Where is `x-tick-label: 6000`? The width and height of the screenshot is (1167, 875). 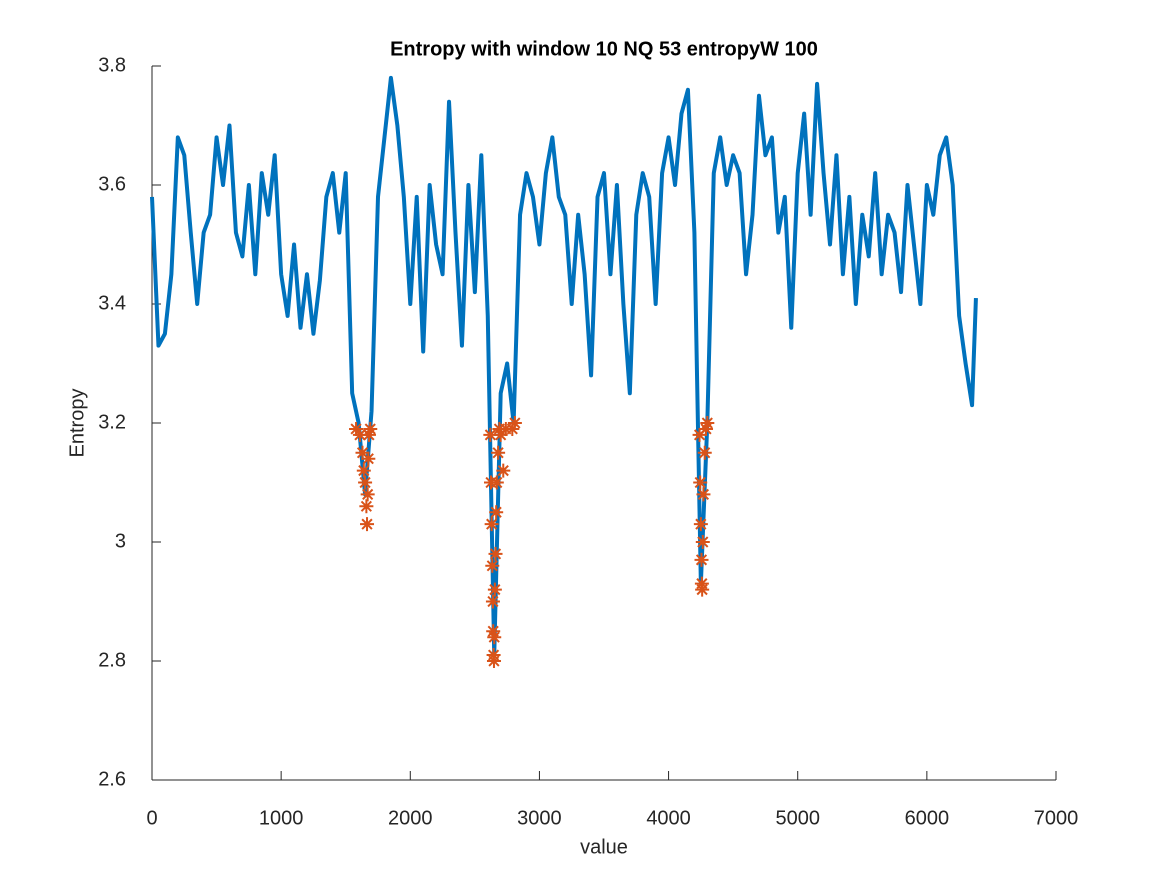
x-tick-label: 6000 is located at coordinates (927, 818).